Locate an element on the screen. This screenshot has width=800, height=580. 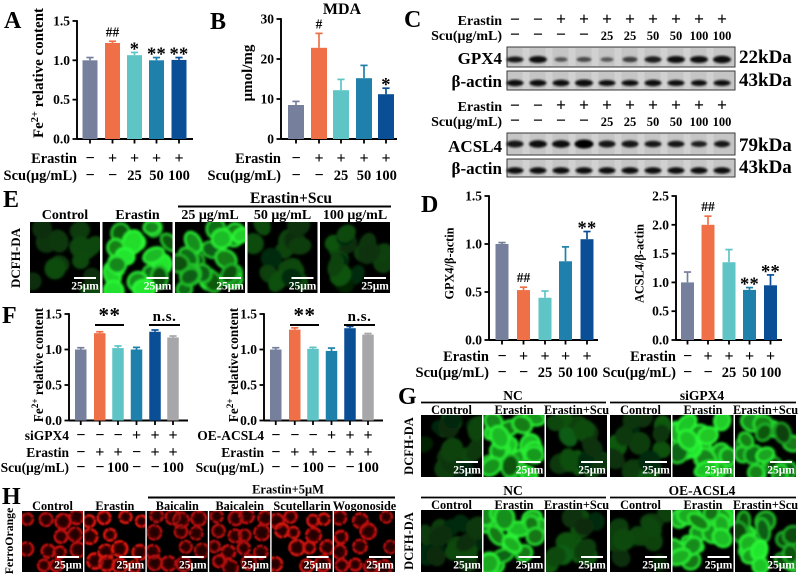
svg-text: Wogonoside is located at coordinates (365, 506).